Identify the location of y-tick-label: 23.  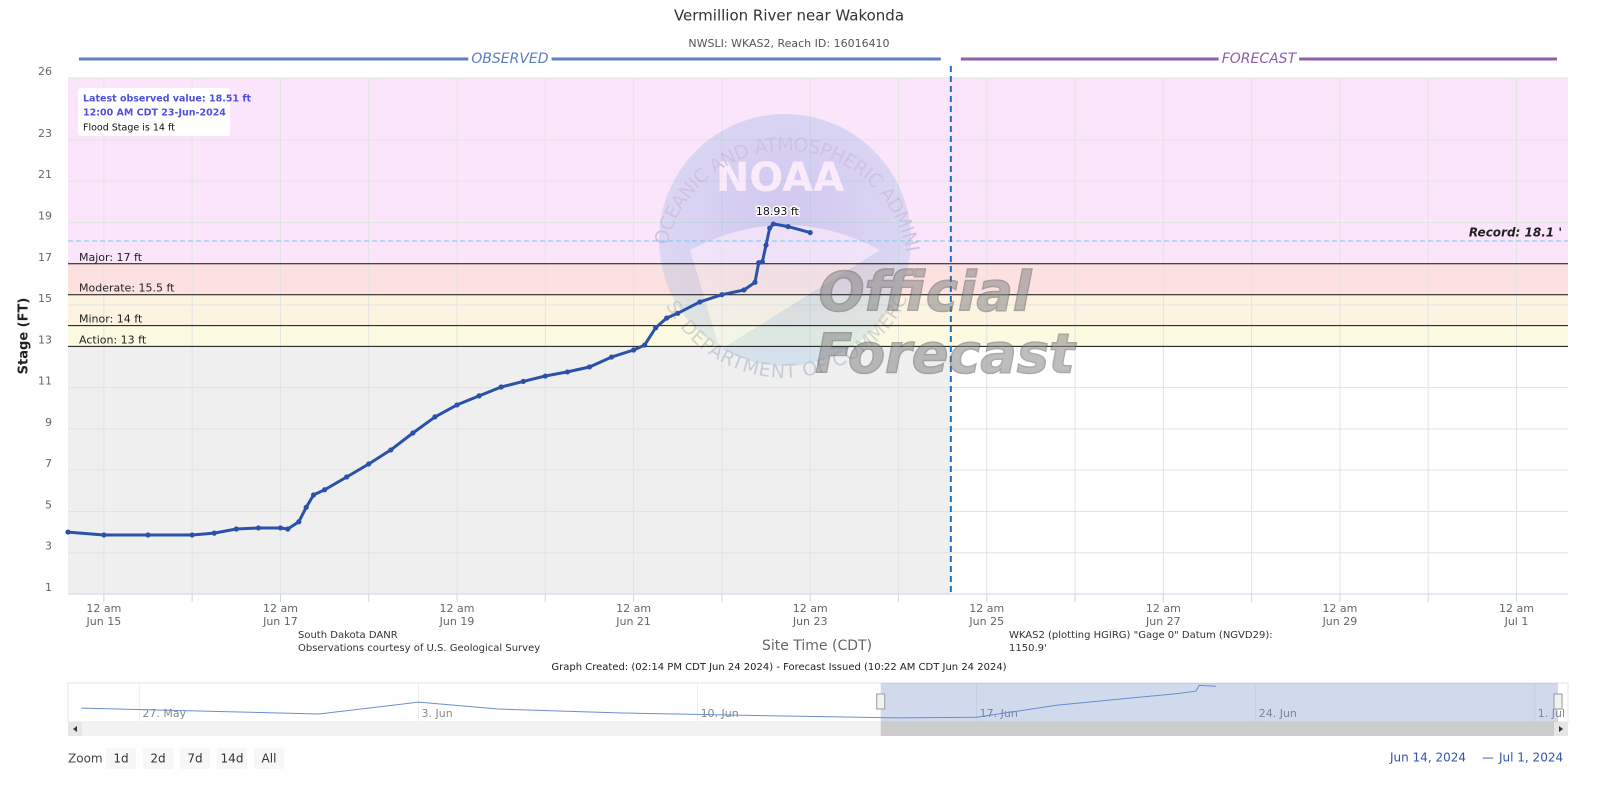
(45, 133).